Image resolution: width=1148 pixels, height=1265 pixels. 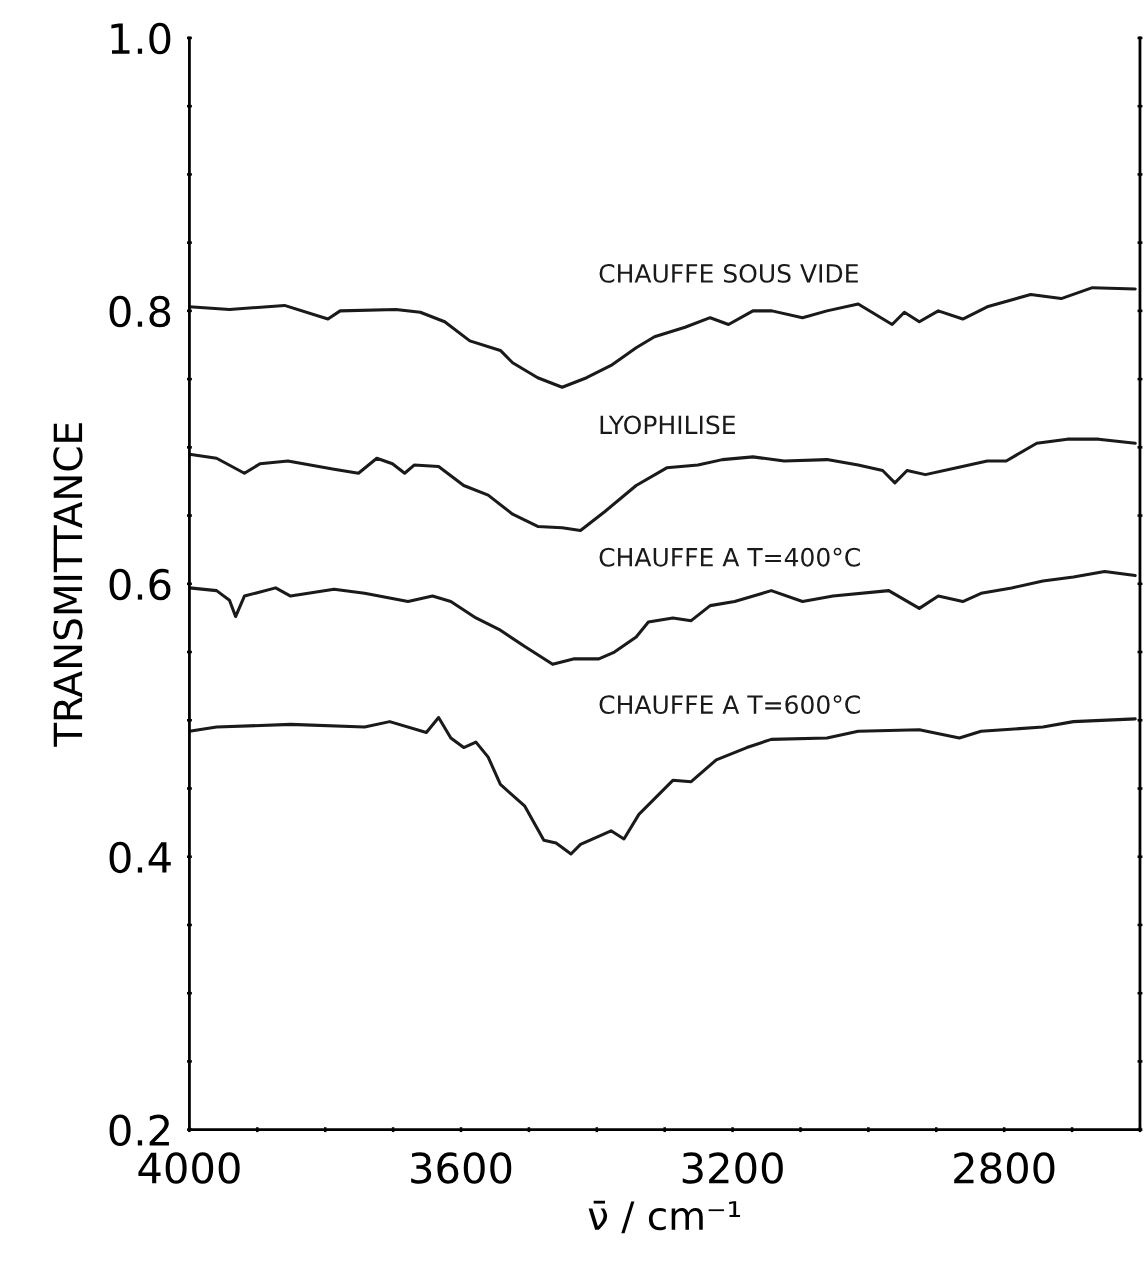 I want to click on x-tick-label: 3200, so click(x=732, y=1168).